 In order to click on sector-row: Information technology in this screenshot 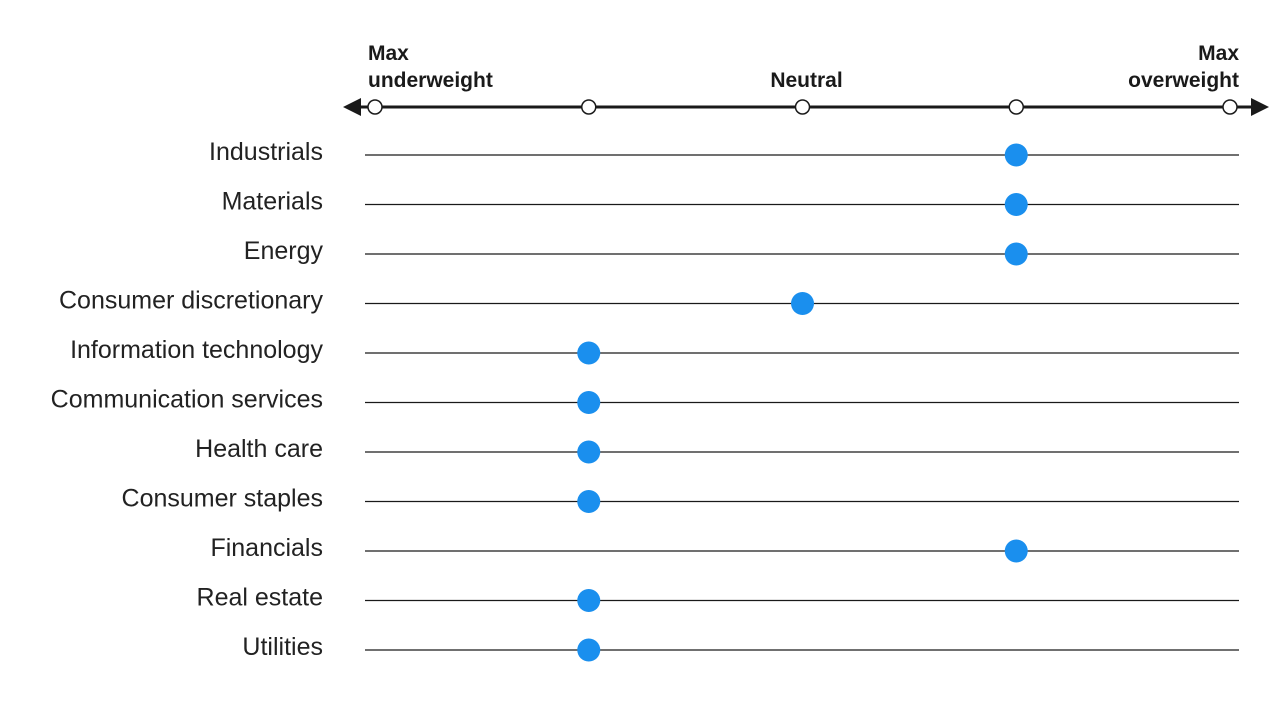, I will do `click(654, 350)`.